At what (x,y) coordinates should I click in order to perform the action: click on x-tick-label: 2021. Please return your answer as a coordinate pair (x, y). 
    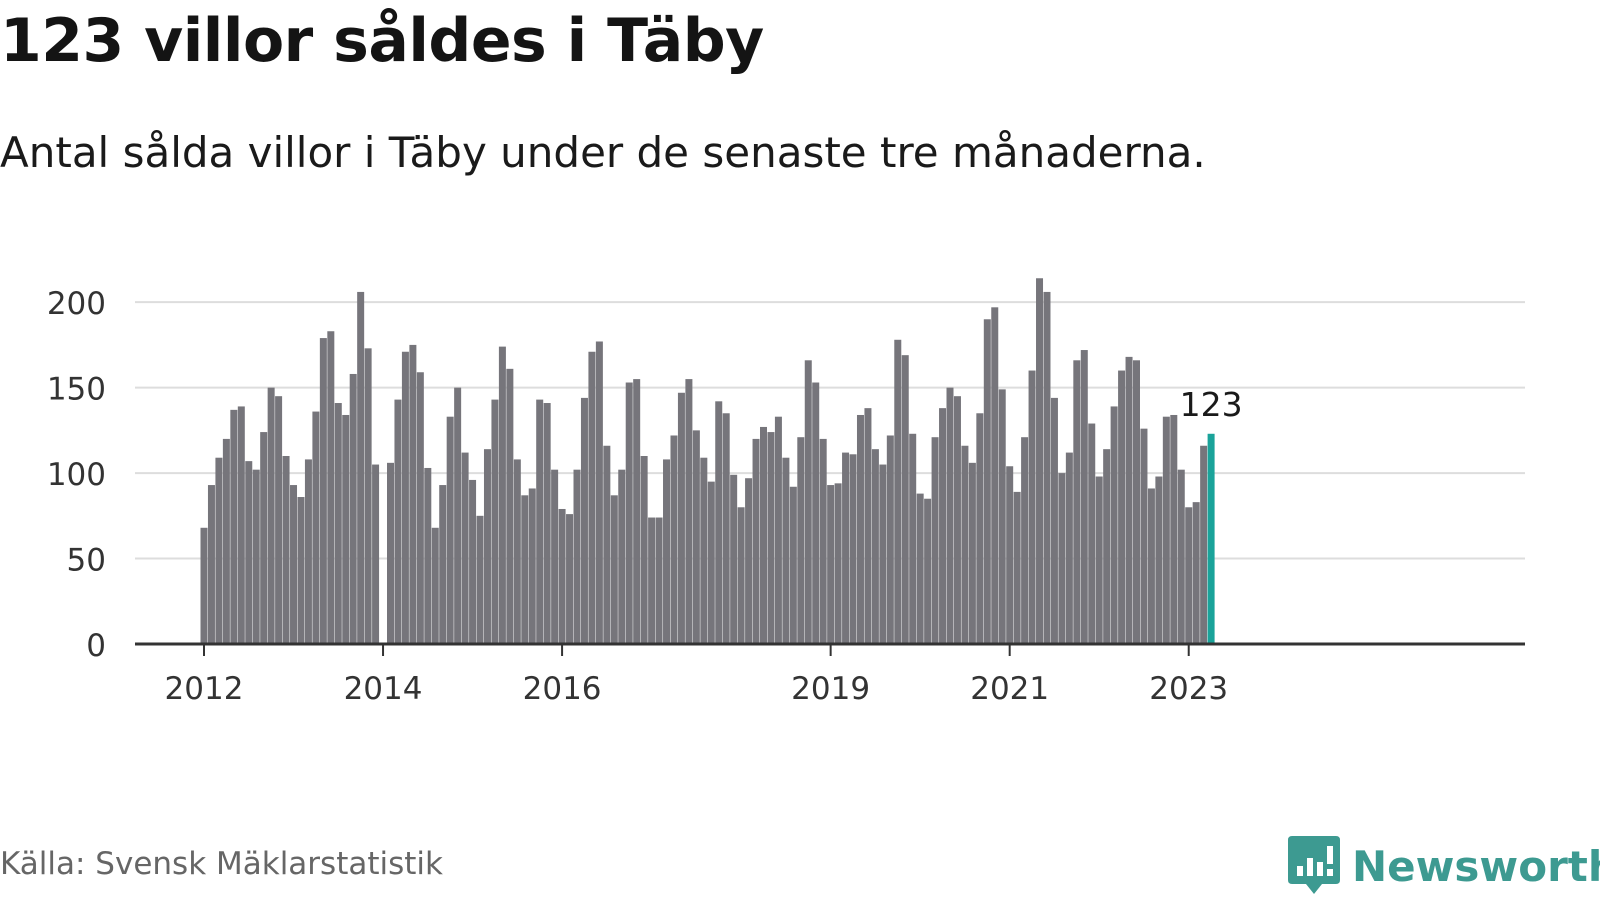
    Looking at the image, I should click on (1009, 689).